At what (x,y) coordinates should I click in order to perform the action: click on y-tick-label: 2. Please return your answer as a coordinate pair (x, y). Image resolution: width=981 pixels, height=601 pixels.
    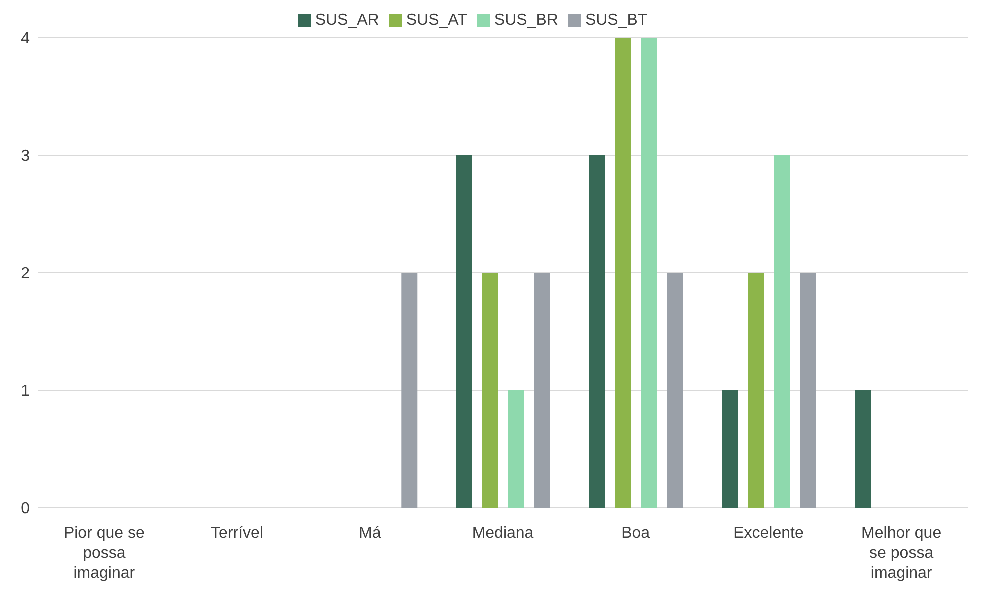
    Looking at the image, I should click on (25, 274).